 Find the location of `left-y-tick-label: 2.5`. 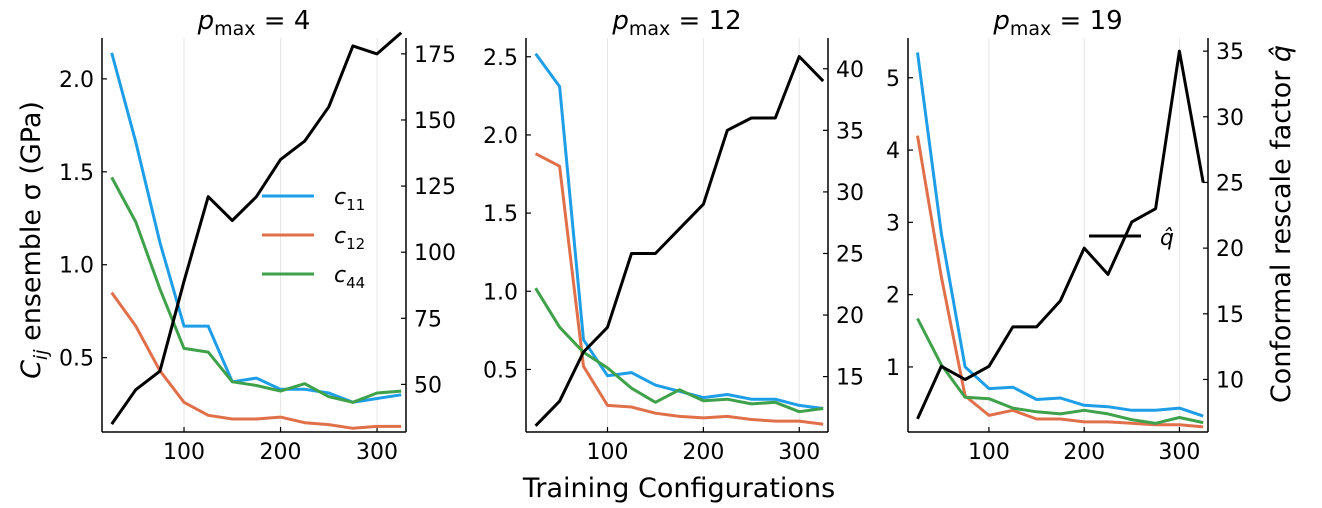

left-y-tick-label: 2.5 is located at coordinates (500, 58).